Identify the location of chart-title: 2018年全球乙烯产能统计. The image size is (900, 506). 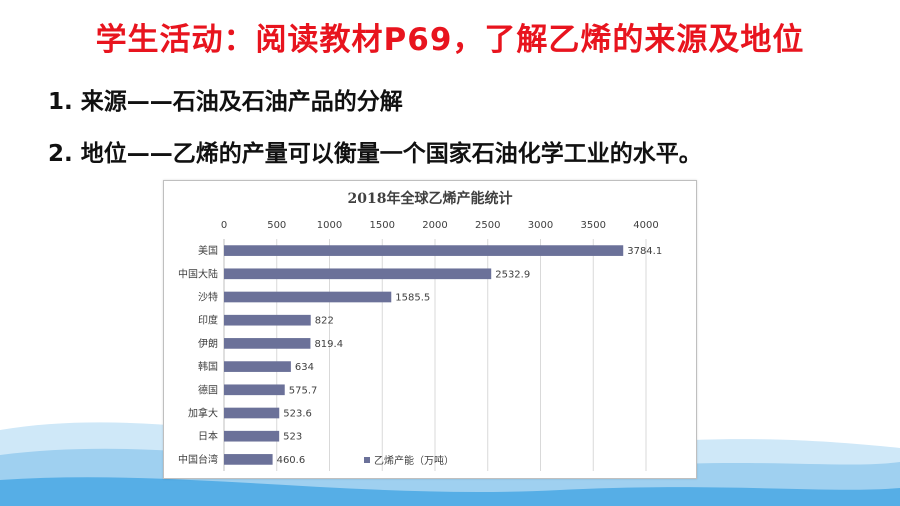
(430, 198).